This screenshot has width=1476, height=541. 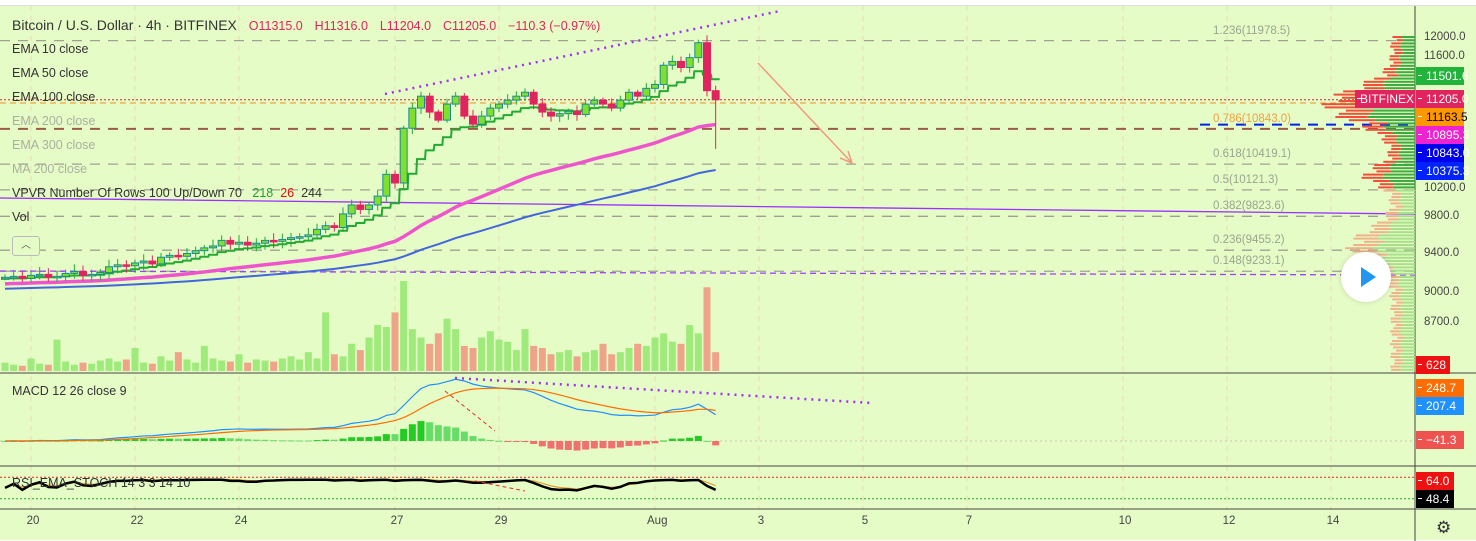 What do you see at coordinates (1442, 153) in the screenshot?
I see `price-tag-fib: 10843.0` at bounding box center [1442, 153].